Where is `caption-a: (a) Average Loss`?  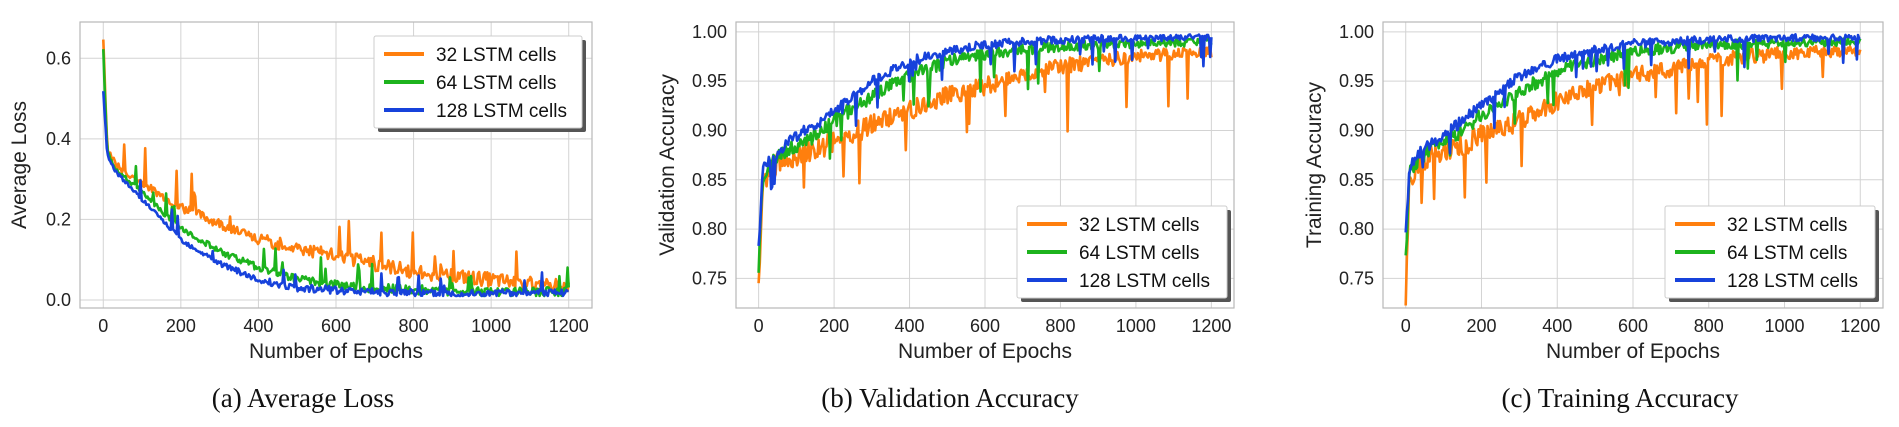 caption-a: (a) Average Loss is located at coordinates (303, 398).